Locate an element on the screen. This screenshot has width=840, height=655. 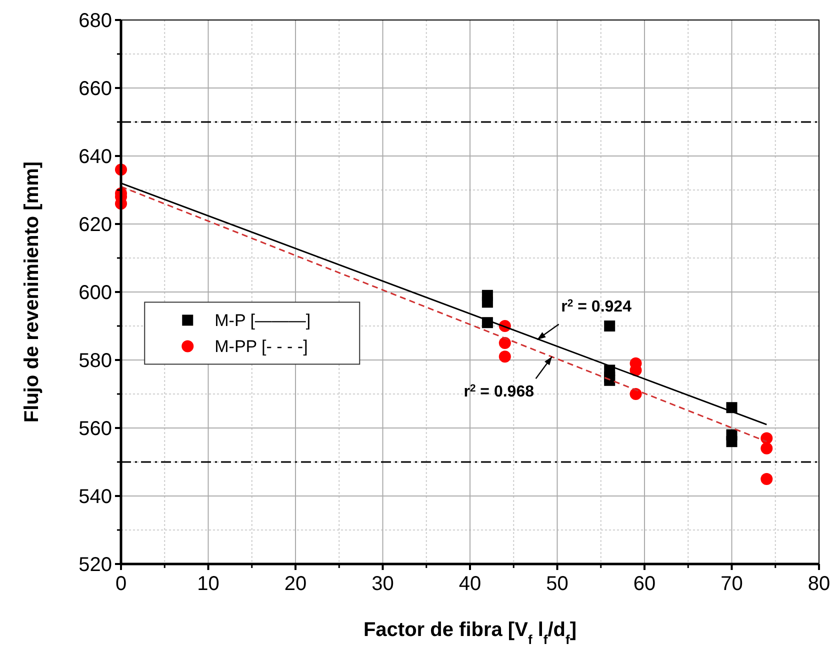
y-tick-label: 680 is located at coordinates (95, 21).